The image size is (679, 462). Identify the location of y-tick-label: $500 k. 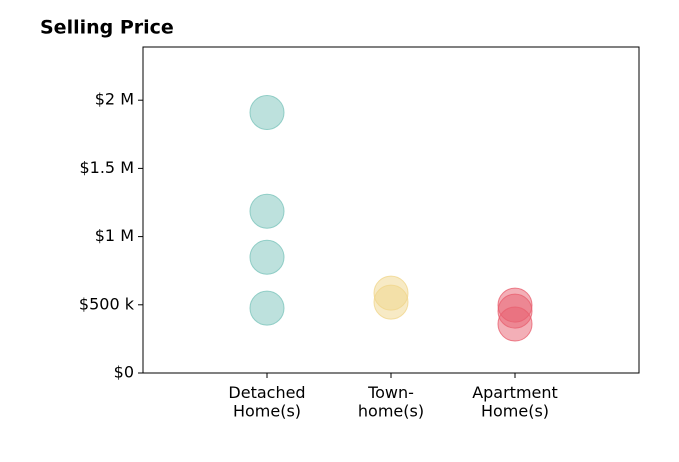
(107, 303).